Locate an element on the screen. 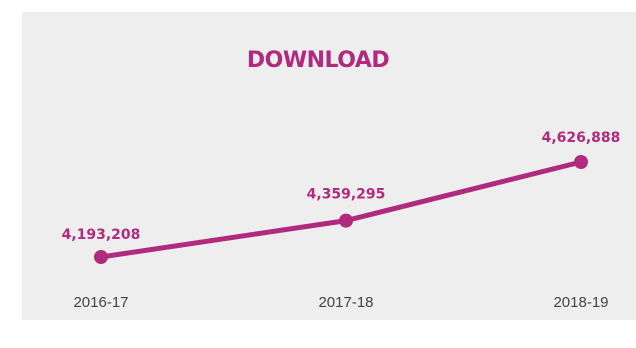  data-label: 4,193,208 is located at coordinates (101, 235).